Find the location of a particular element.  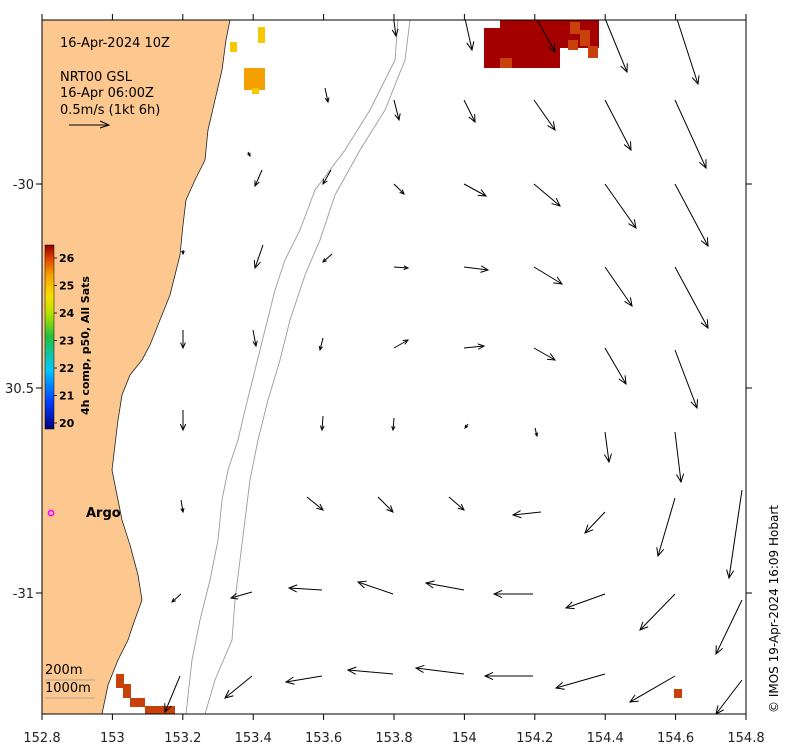

x-tick-label: 154.6 is located at coordinates (675, 738).